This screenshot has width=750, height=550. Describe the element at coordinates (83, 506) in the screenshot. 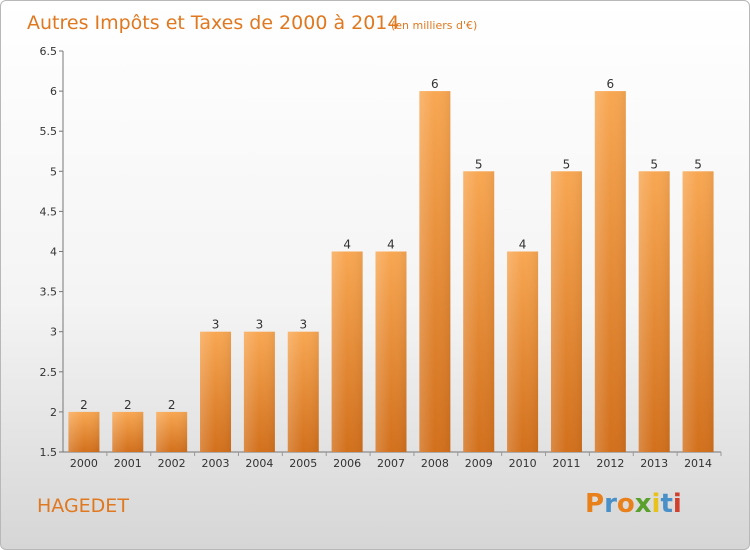

I see `location-name: HAGEDET` at that location.